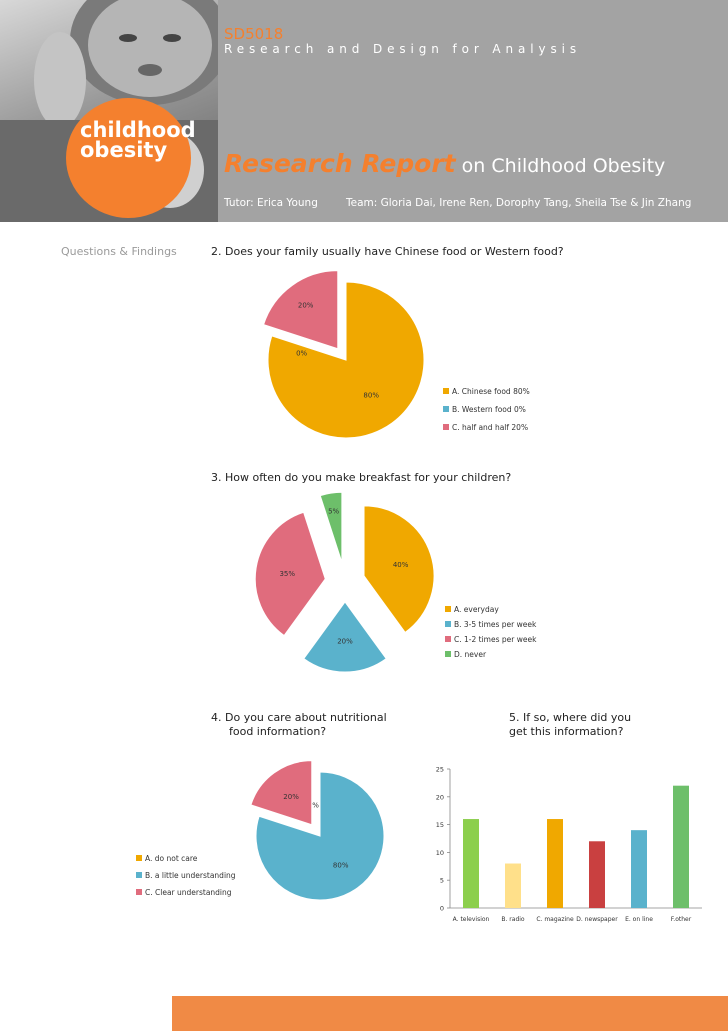 This screenshot has width=728, height=1031. Describe the element at coordinates (371, 396) in the screenshot. I see `pie1-label-1: 80%` at that location.